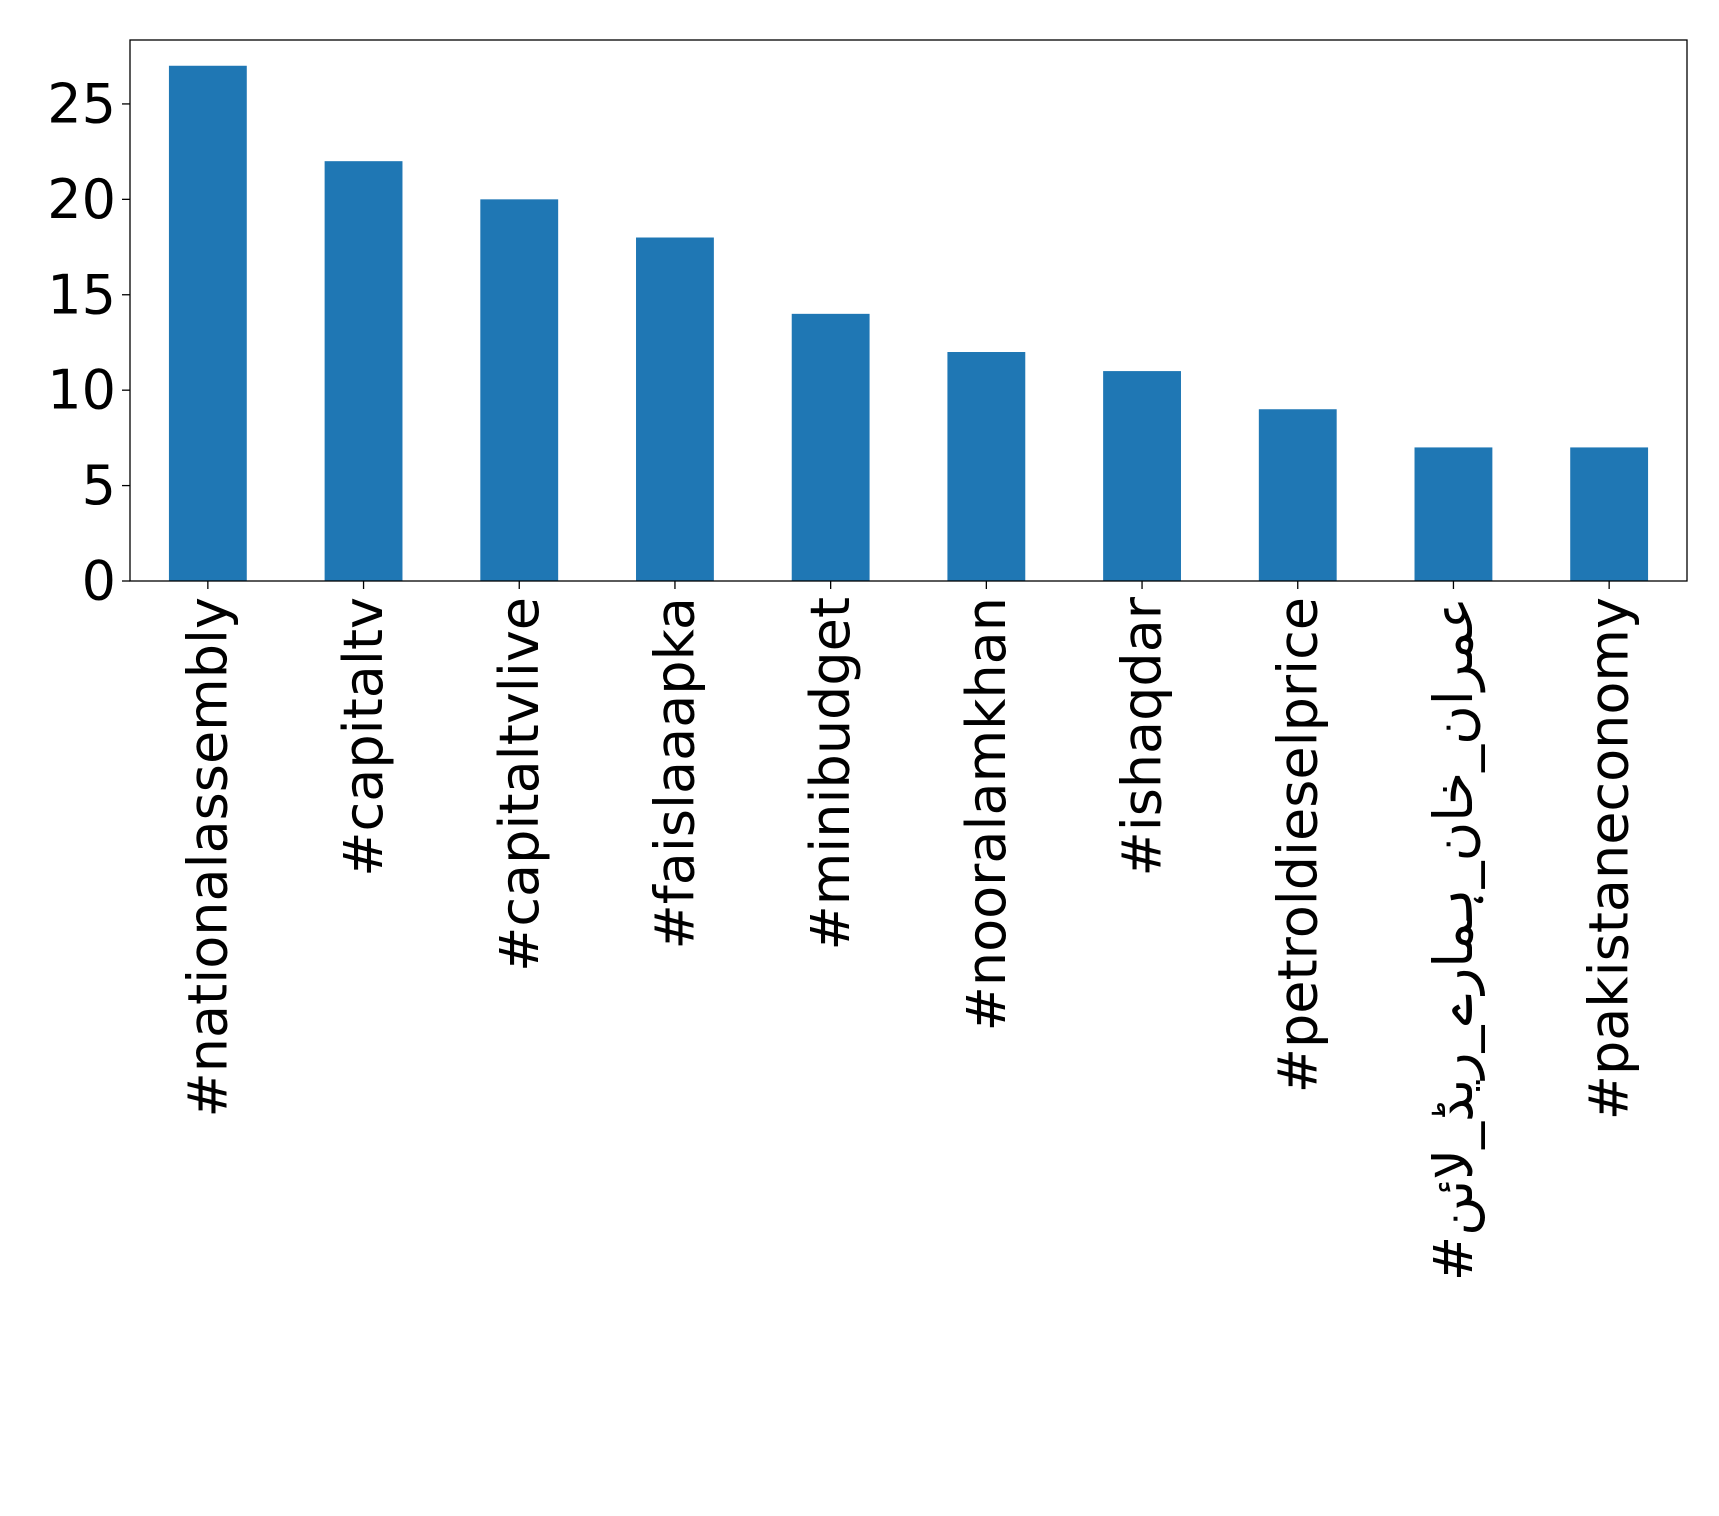  I want to click on y-axis: 0 5 10 15 20 25, so click(88, 342).